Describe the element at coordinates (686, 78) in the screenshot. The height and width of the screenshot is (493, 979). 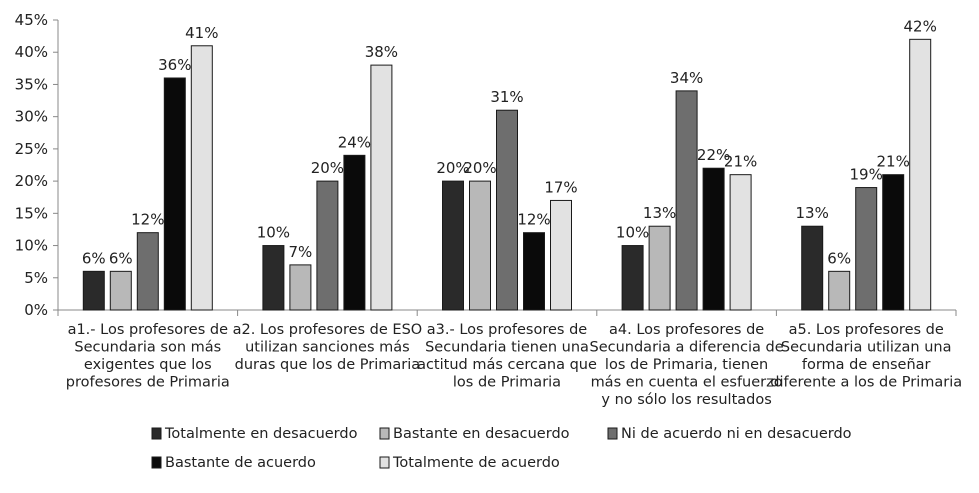
I see `data-label: 34%` at that location.